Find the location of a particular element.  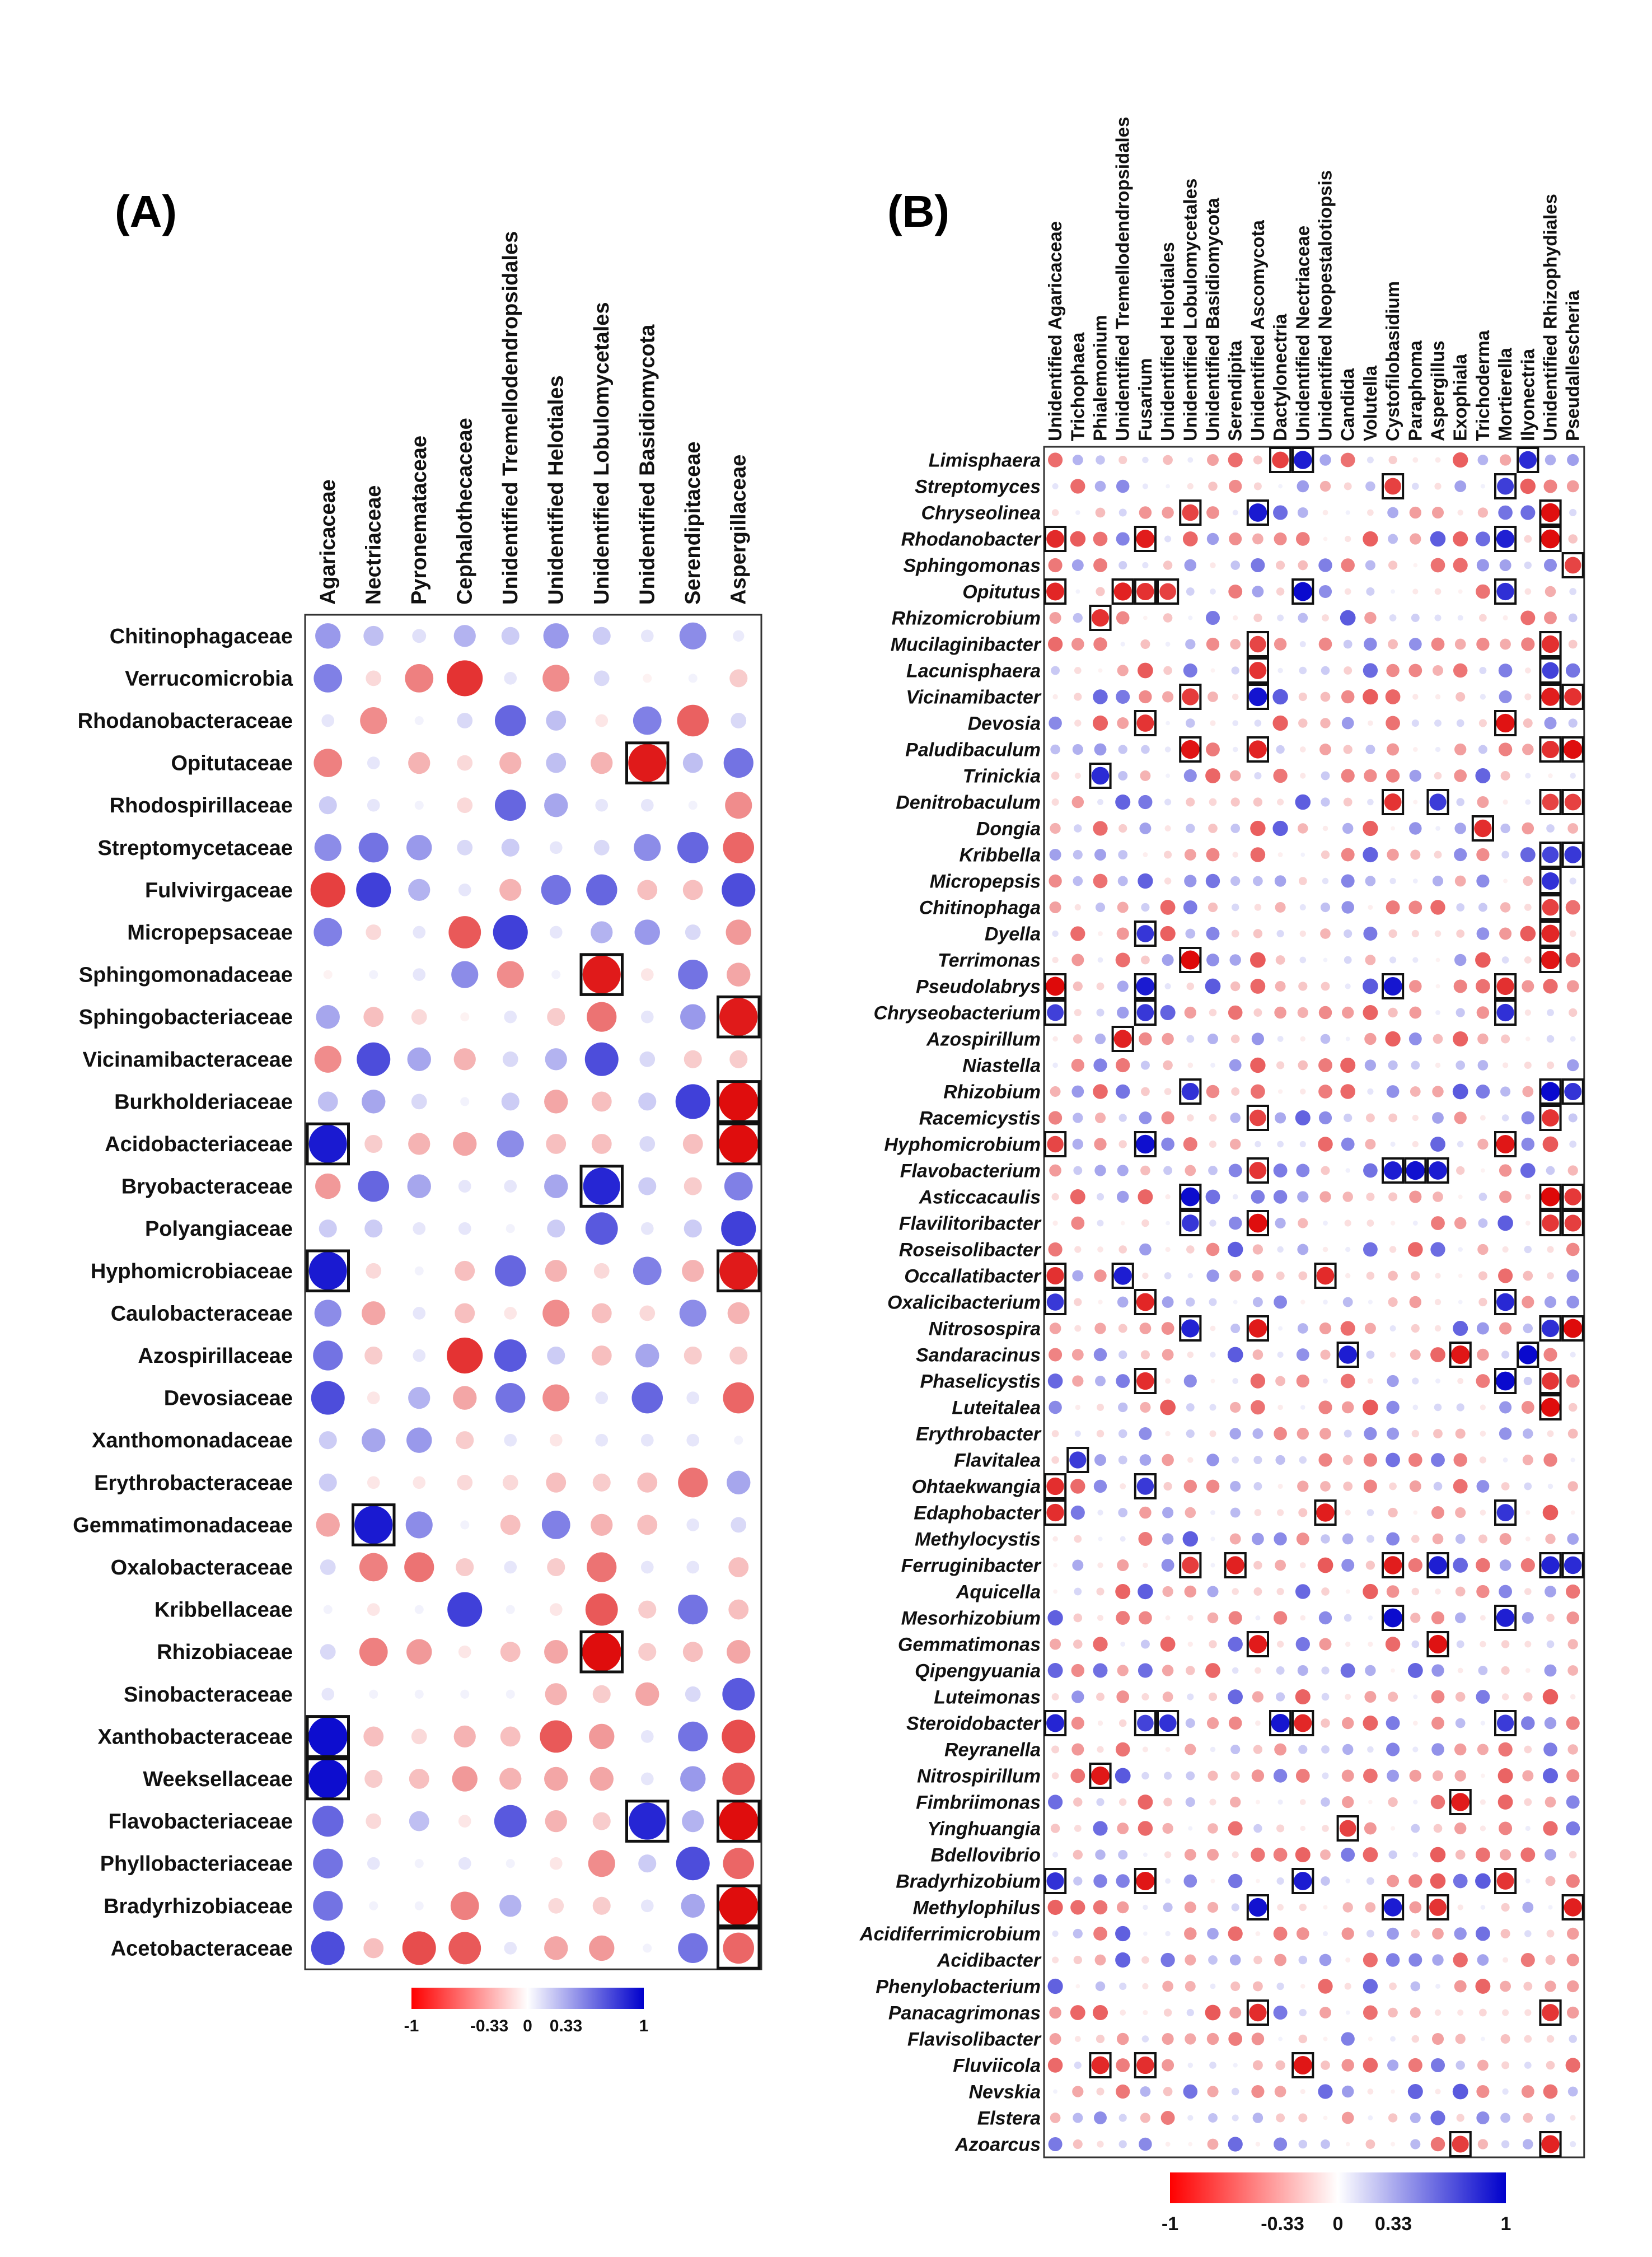

heatmap-b-col-label: Fusarium is located at coordinates (1145, 400).